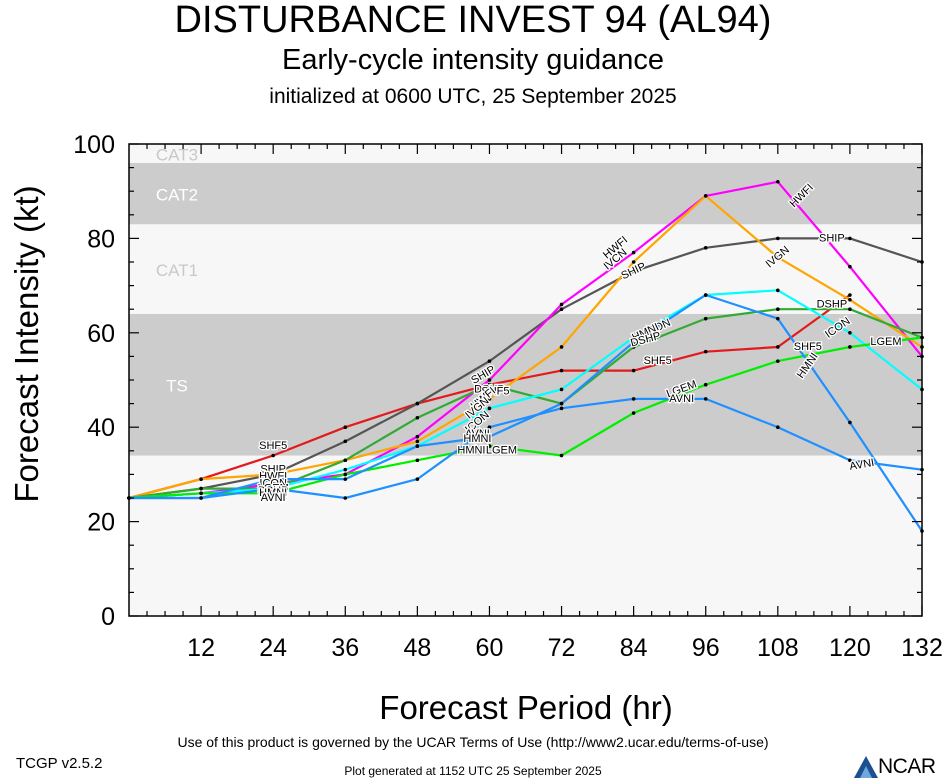 The image size is (946, 780). Describe the element at coordinates (101, 239) in the screenshot. I see `y-tick-label: 80` at that location.